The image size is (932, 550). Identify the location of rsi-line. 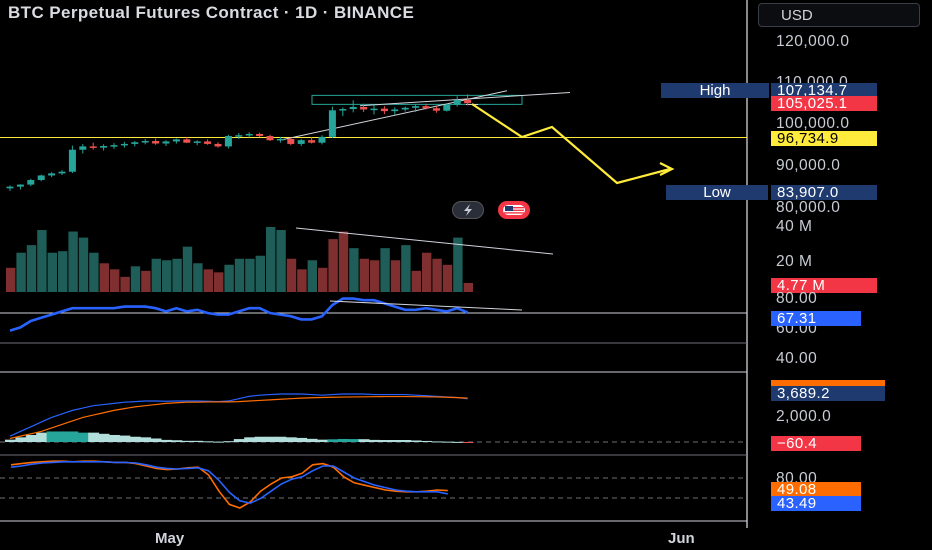
(239, 314).